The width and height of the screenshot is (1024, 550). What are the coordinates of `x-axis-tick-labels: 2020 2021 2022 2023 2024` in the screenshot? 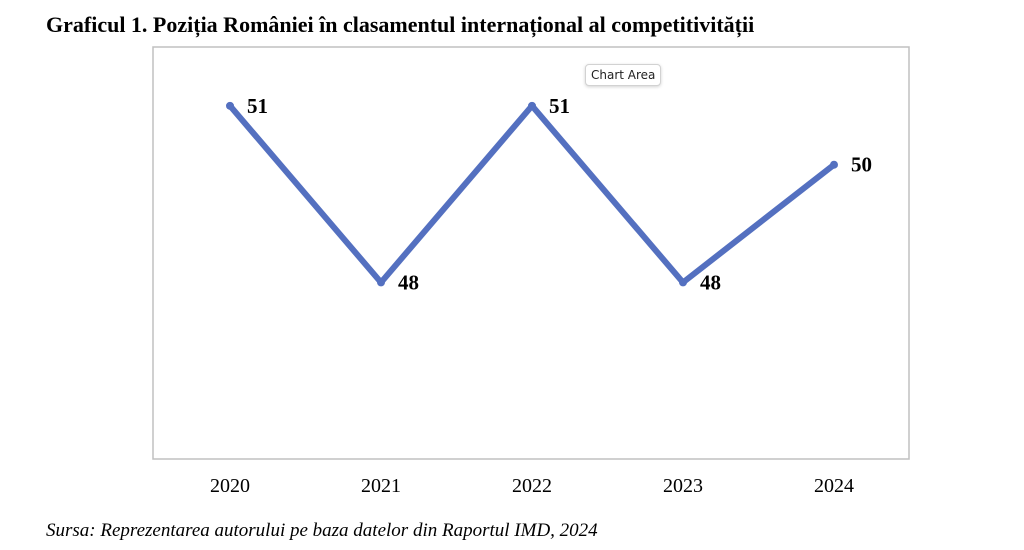 It's located at (532, 486).